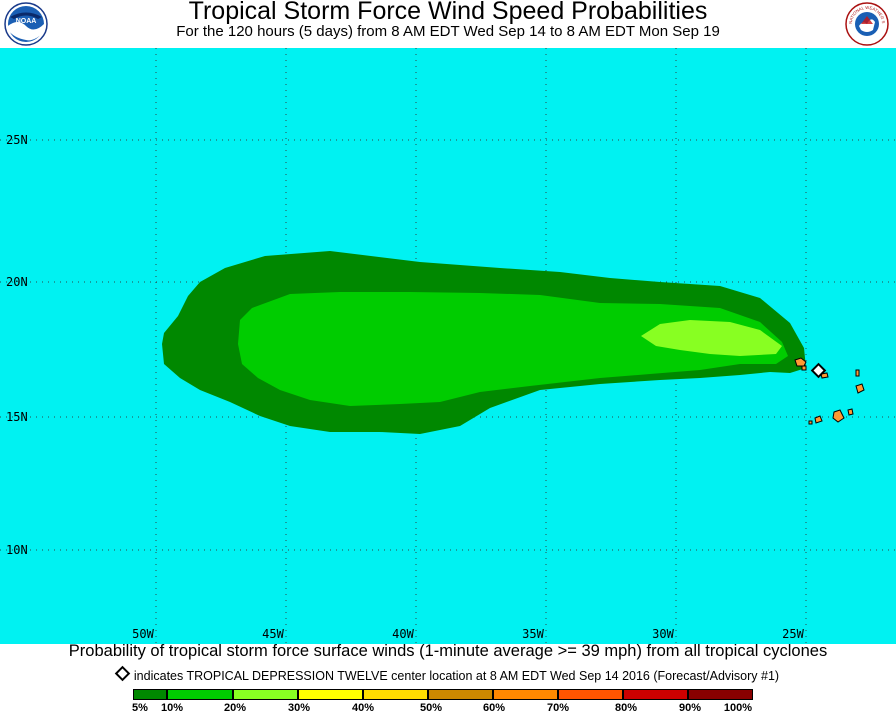 The height and width of the screenshot is (716, 896). I want to click on legend-label-100: 100%, so click(738, 708).